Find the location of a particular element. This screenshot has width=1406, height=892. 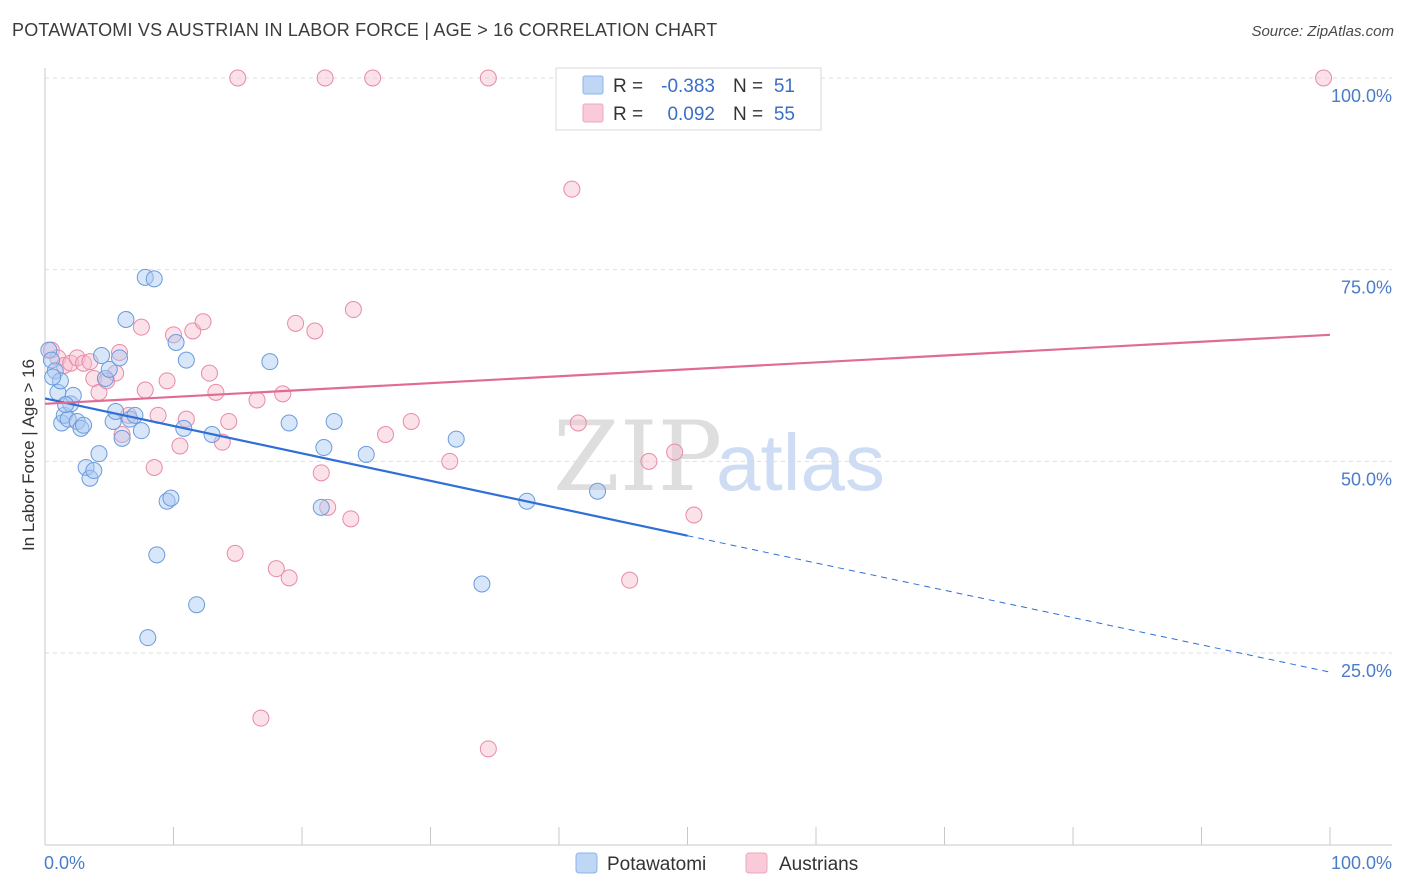

watermark: ZIP atlas is located at coordinates (719, 457).